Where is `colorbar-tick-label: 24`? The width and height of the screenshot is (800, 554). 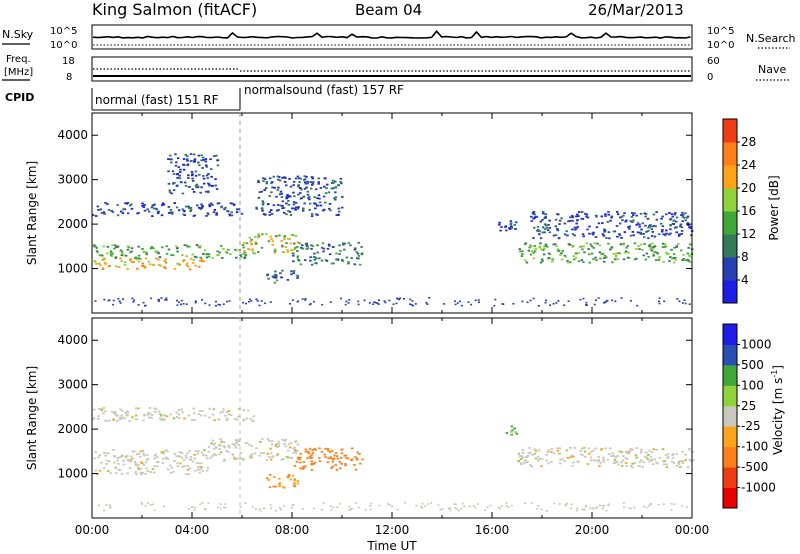
colorbar-tick-label: 24 is located at coordinates (748, 165).